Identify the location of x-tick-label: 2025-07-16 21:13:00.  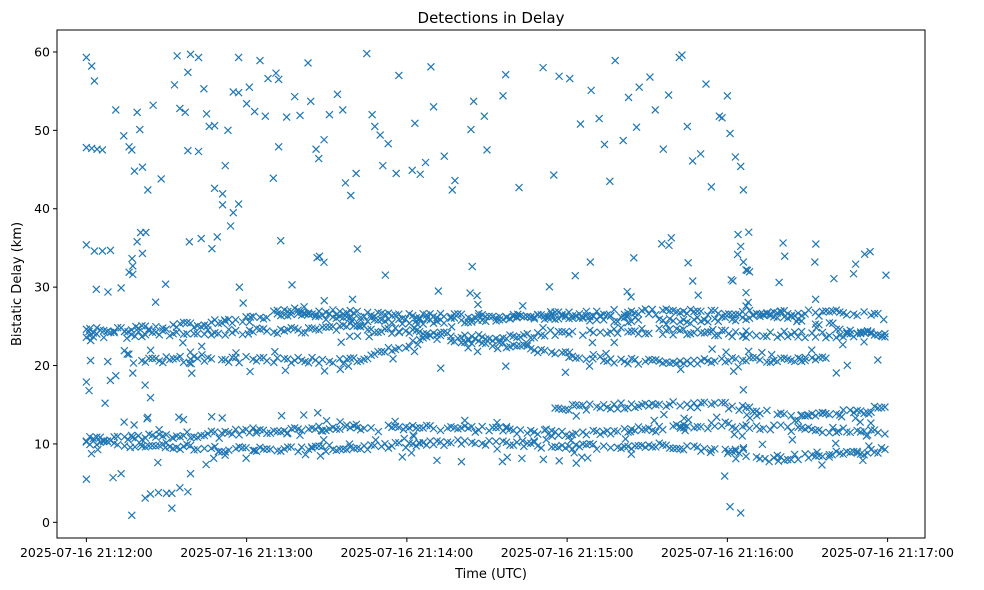
(246, 552).